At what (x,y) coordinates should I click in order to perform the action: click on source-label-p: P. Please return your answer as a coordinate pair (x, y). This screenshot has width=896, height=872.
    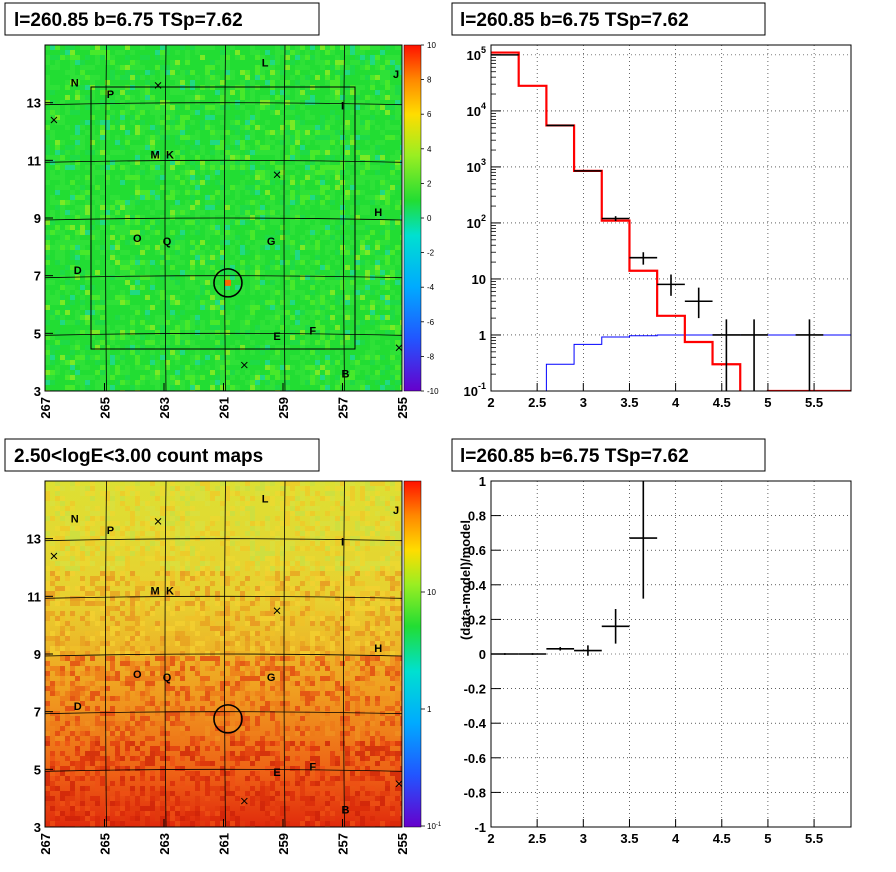
    Looking at the image, I should click on (110, 531).